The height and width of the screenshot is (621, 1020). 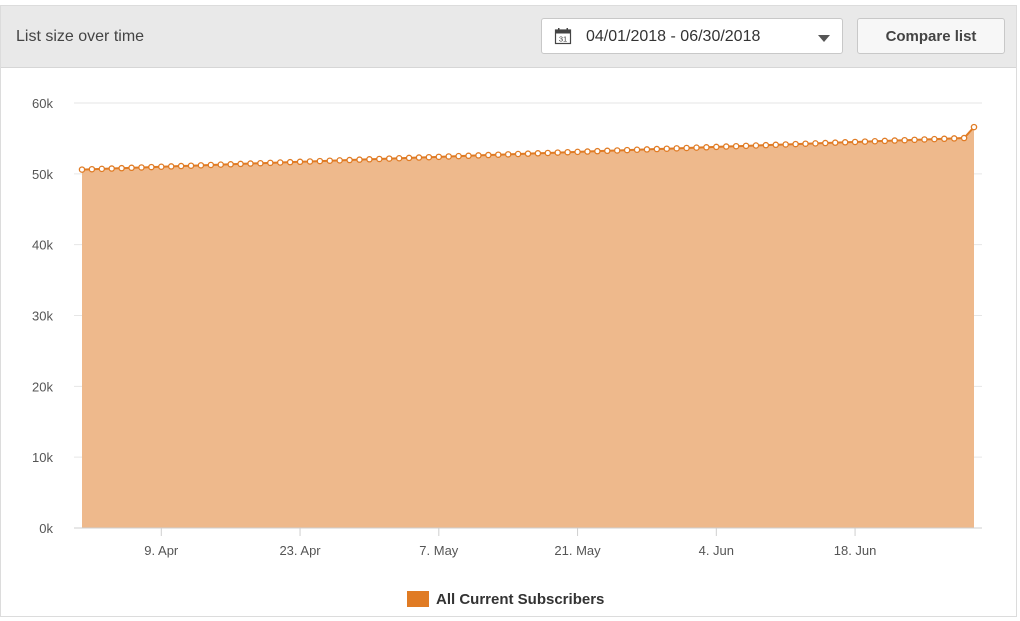 I want to click on series-markers, so click(x=528, y=148).